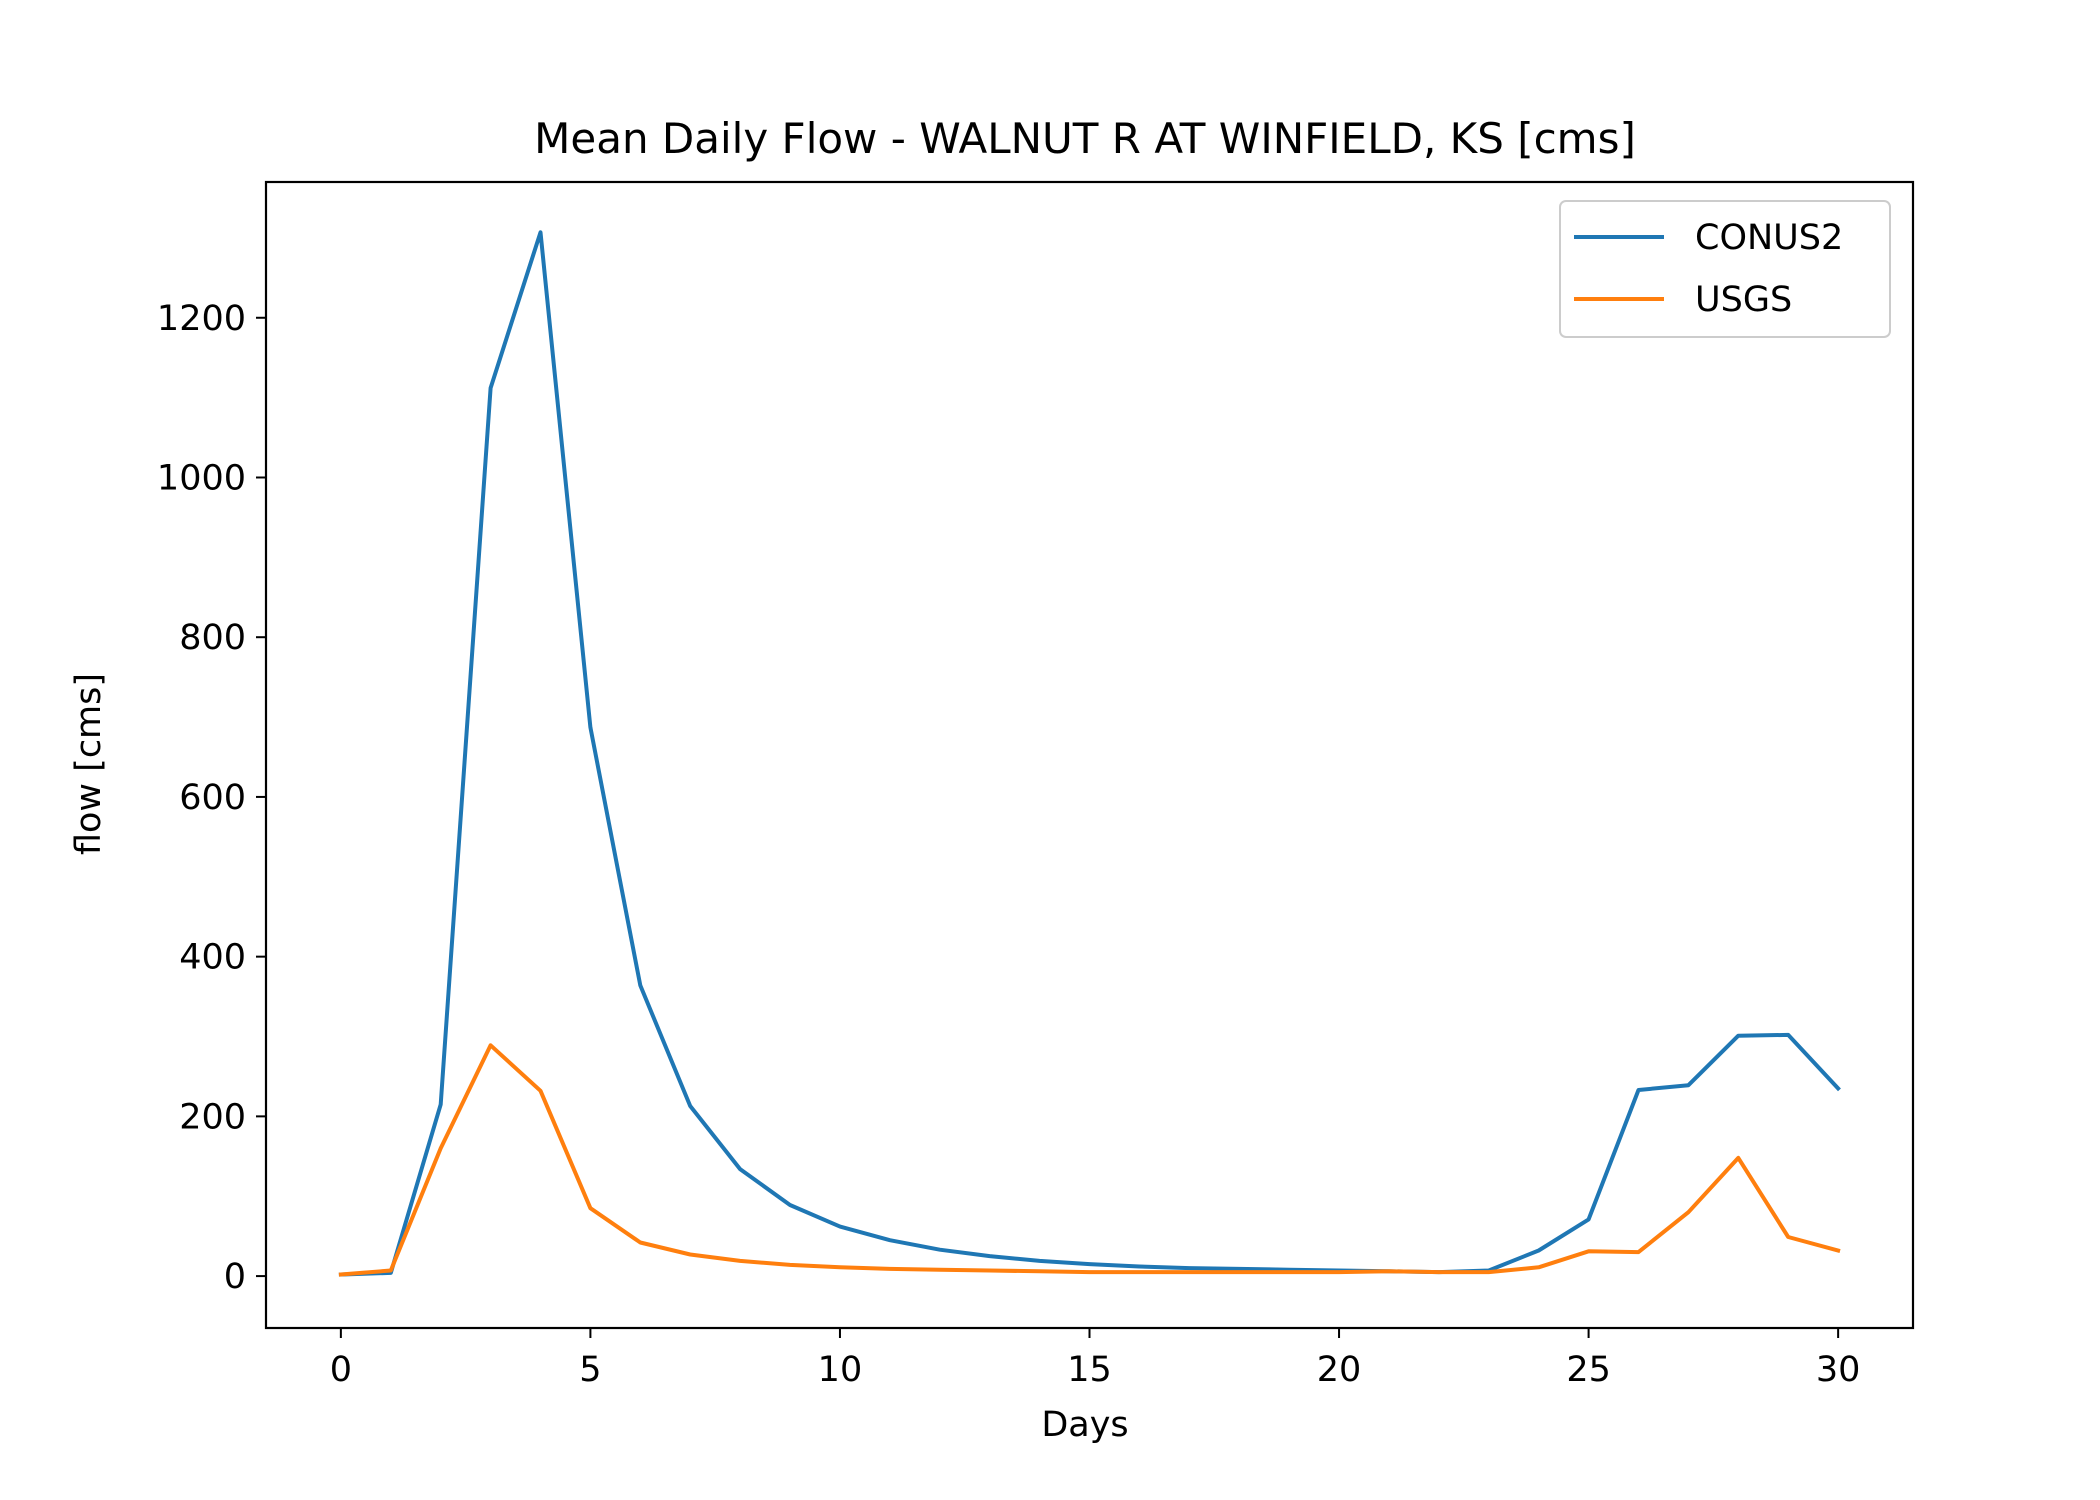  I want to click on x-tick-label: 15, so click(1089, 1370).